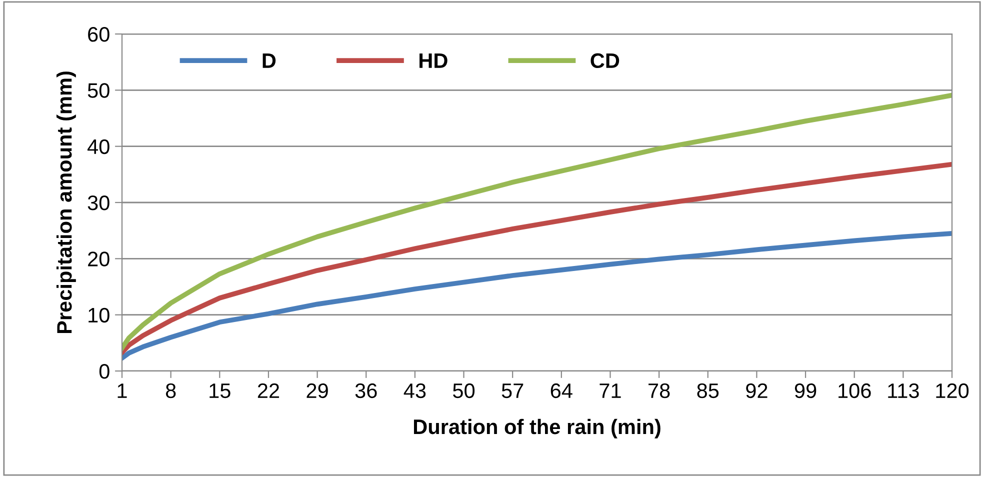  I want to click on y-tick-label: 20, so click(99, 259).